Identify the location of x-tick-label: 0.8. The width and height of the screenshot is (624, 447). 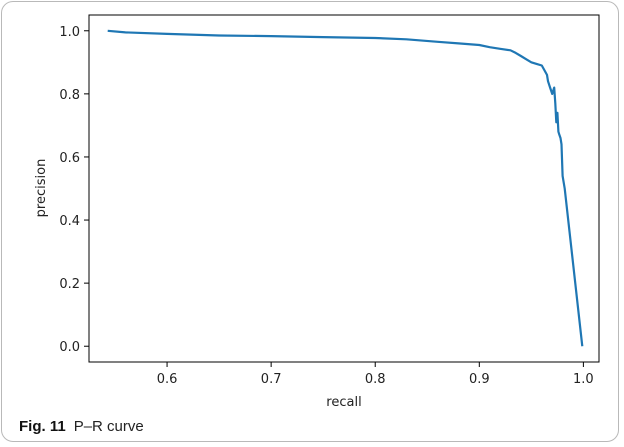
(375, 379).